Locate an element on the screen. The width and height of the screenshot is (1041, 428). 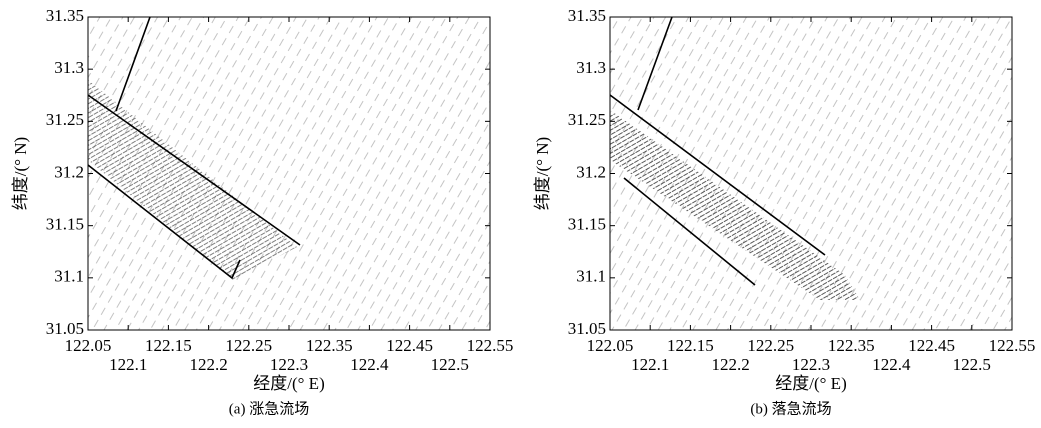
caption: (a) 涨急流场 is located at coordinates (269, 408).